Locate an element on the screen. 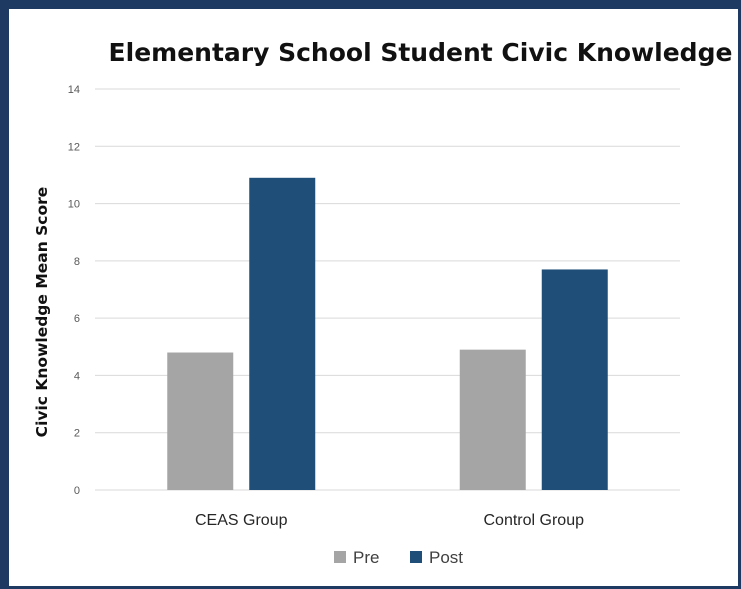 This screenshot has width=741, height=589. bar-pre-ceas-group is located at coordinates (200, 421).